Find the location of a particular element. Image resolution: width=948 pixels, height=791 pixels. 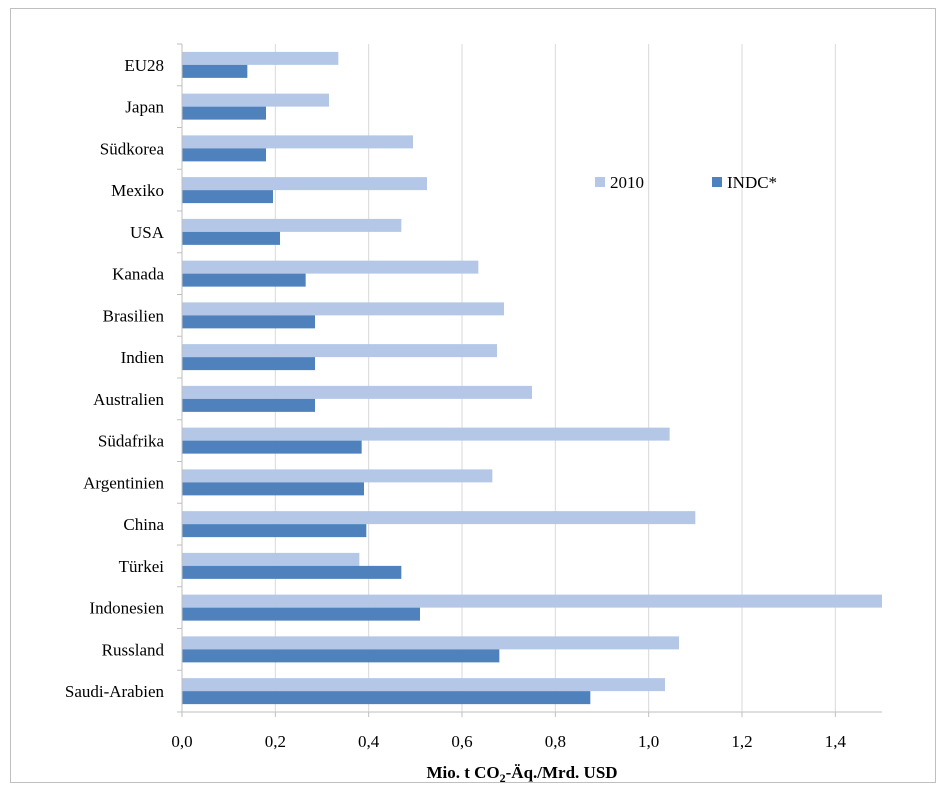

legend-swatch-2010 is located at coordinates (600, 182).